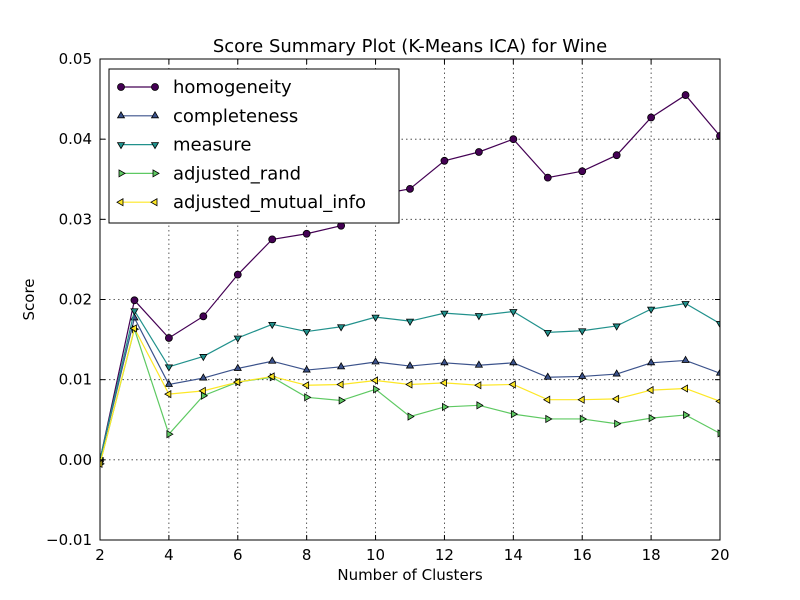 The image size is (800, 600). Describe the element at coordinates (75, 59) in the screenshot. I see `y-tick-label: 0.05` at that location.